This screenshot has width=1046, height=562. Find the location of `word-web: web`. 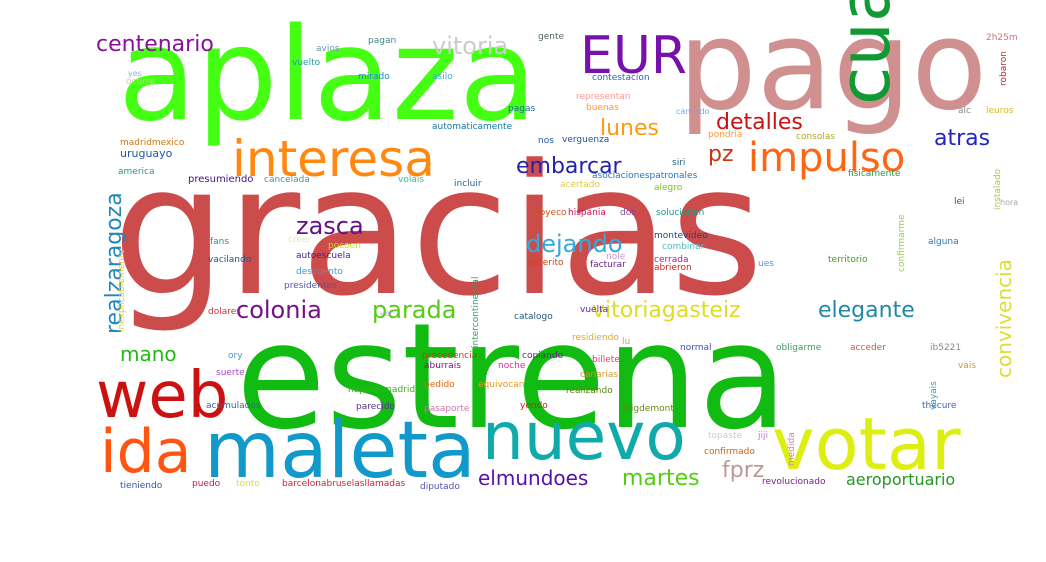

word-web: web is located at coordinates (162, 396).